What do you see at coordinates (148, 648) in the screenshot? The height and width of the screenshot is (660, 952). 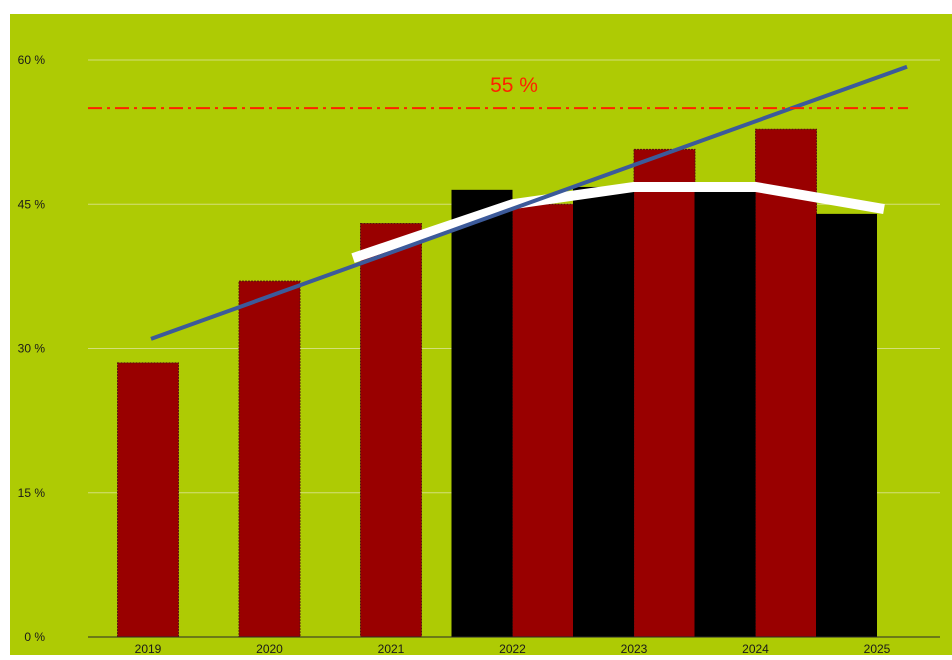 I see `x-tick-label: 2019` at bounding box center [148, 648].